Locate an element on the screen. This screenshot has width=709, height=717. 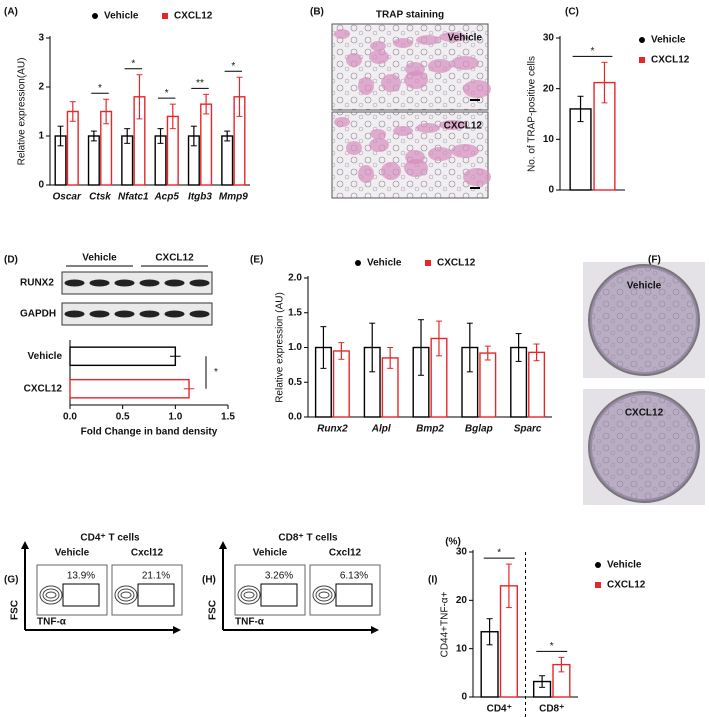
x-tick-label: Ctsk is located at coordinates (100, 197).